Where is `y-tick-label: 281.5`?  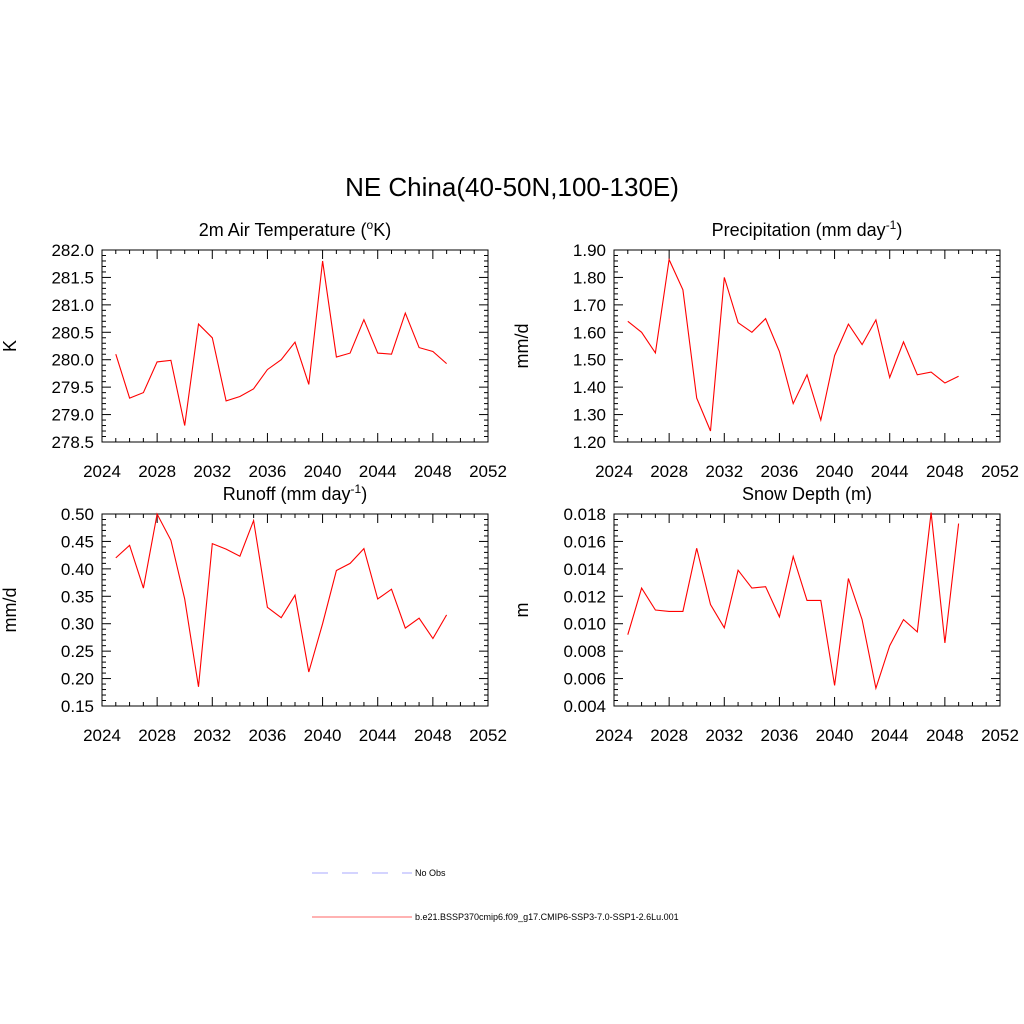 y-tick-label: 281.5 is located at coordinates (72, 277).